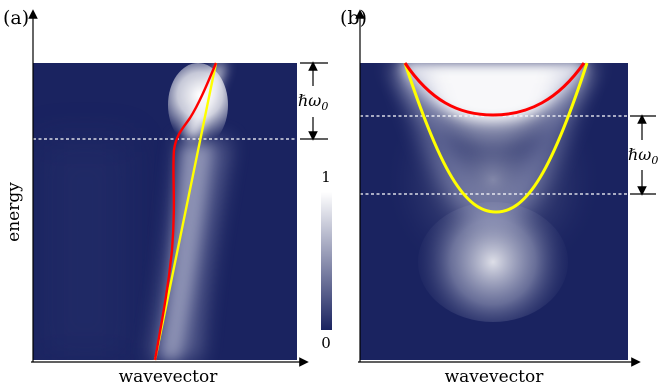 The height and width of the screenshot is (385, 662). What do you see at coordinates (495, 376) in the screenshot?
I see `panel-b-xlabel: wavevector` at bounding box center [495, 376].